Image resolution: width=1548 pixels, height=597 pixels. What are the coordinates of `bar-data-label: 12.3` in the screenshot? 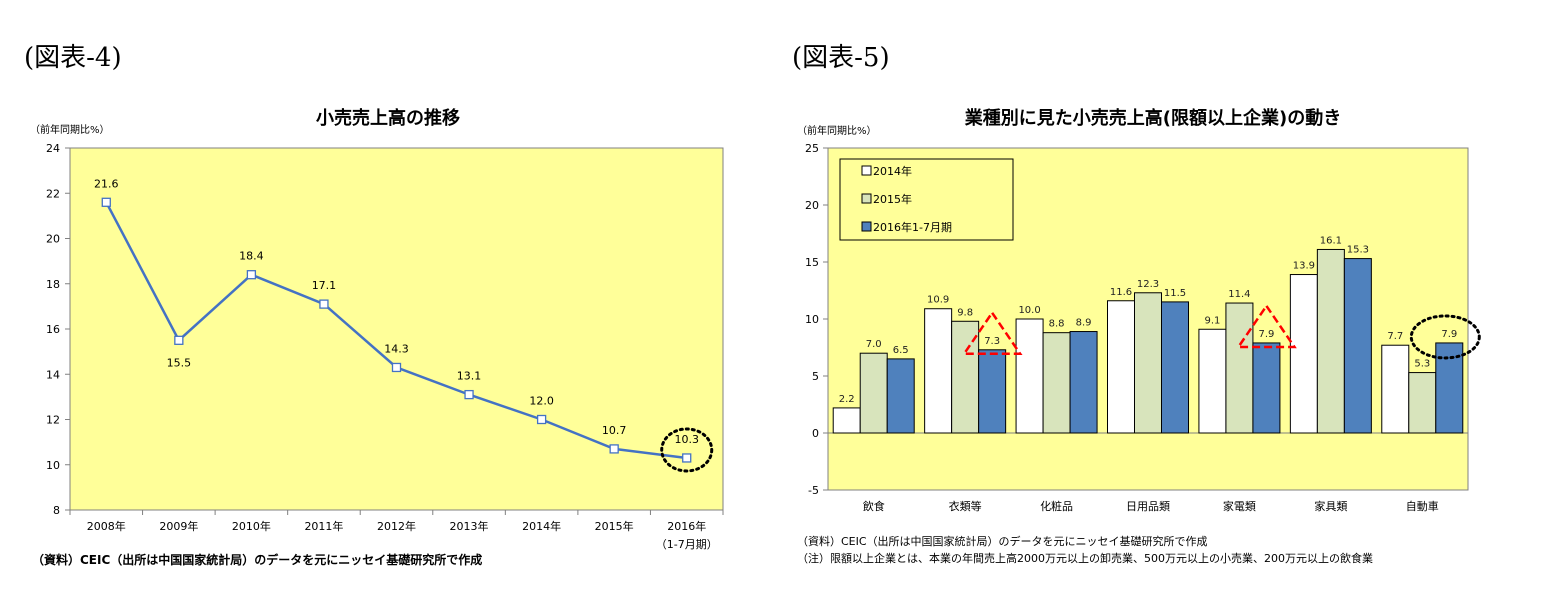 It's located at (1148, 284).